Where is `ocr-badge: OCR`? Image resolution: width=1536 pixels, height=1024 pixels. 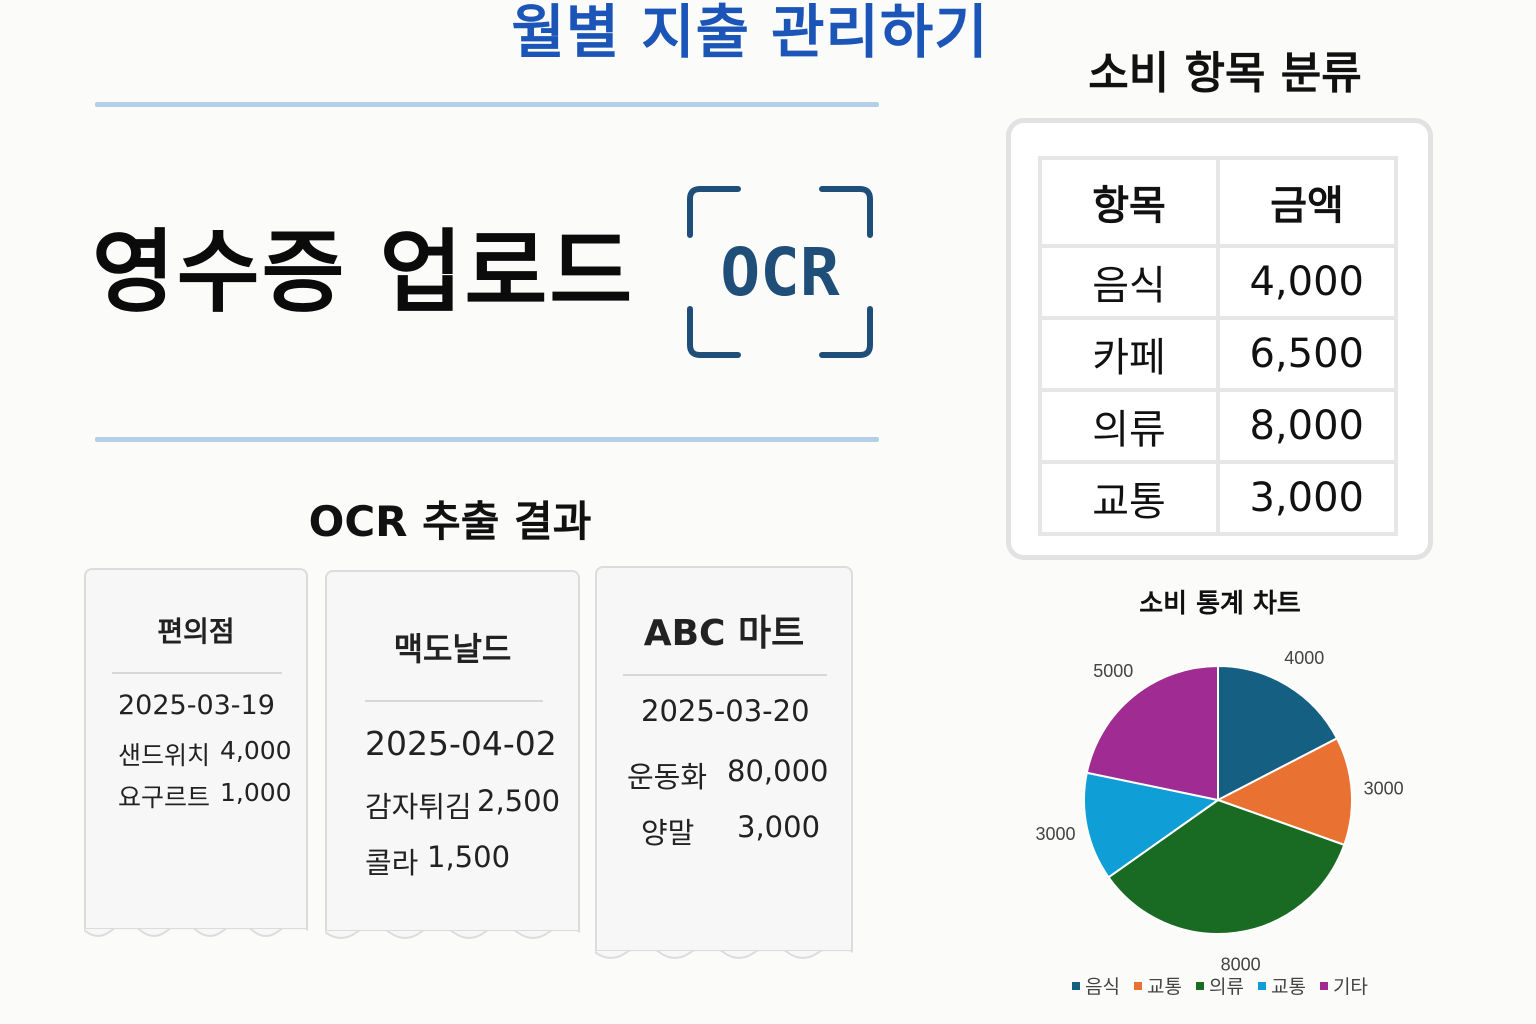
ocr-badge: OCR is located at coordinates (780, 272).